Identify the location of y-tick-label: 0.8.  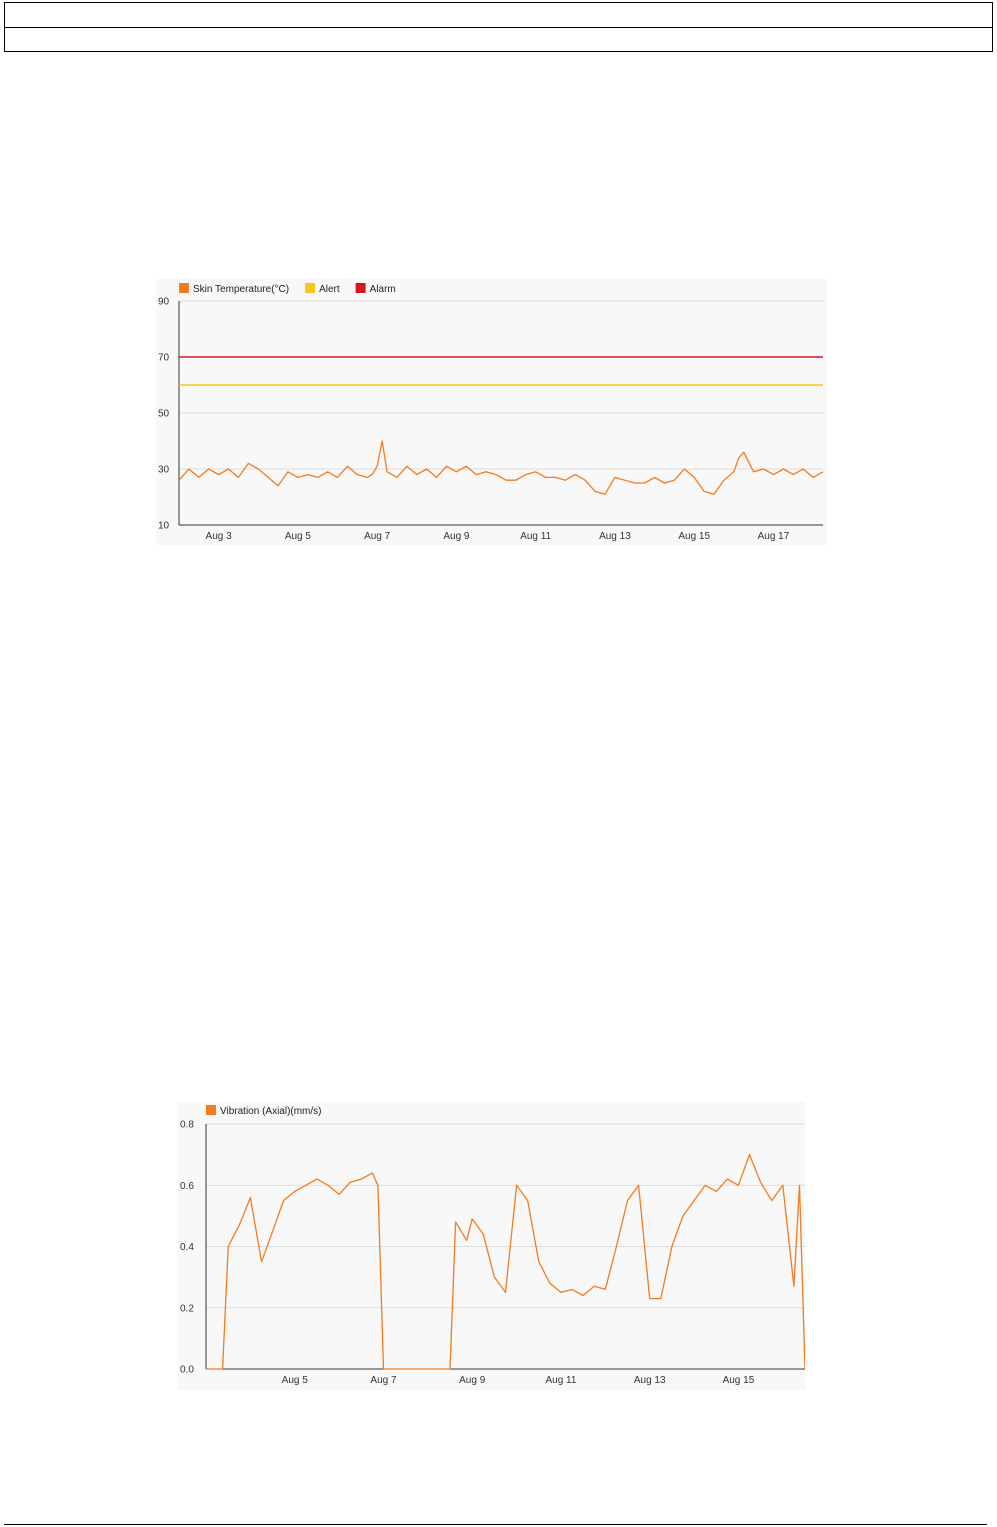
(187, 1125).